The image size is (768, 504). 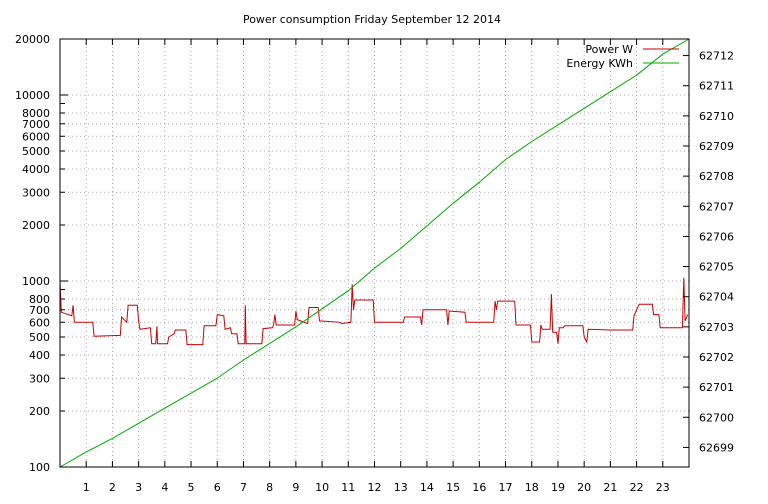 What do you see at coordinates (36, 124) in the screenshot?
I see `y-tick-label: 7000` at bounding box center [36, 124].